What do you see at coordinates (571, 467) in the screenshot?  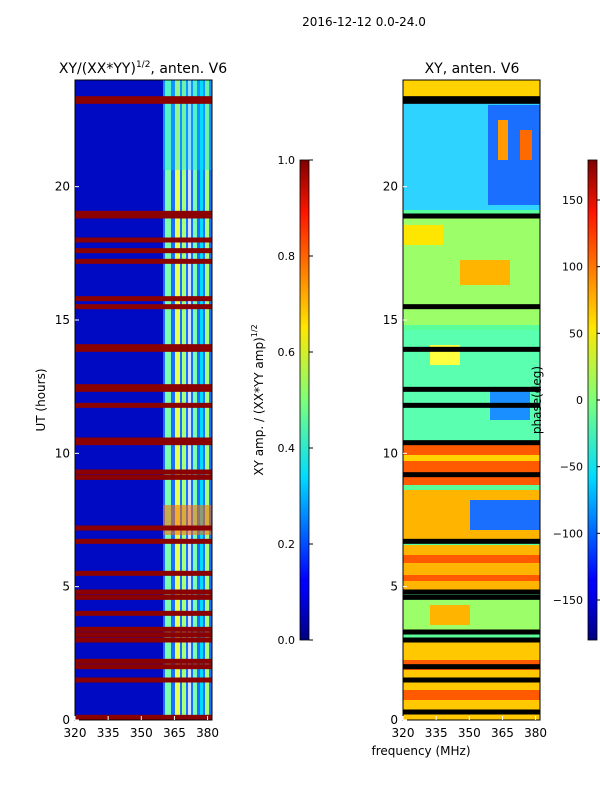 I see `phase-colorbar-tick-label: −50` at bounding box center [571, 467].